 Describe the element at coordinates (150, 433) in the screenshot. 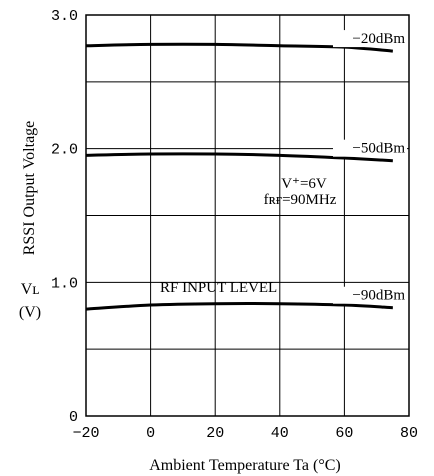

I see `x-tick-label: 0` at that location.